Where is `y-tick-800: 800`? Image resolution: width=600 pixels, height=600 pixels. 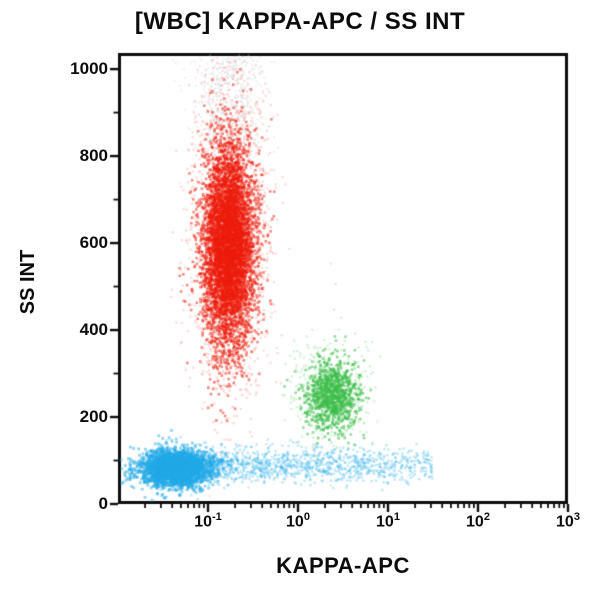
y-tick-800: 800 is located at coordinates (93, 155).